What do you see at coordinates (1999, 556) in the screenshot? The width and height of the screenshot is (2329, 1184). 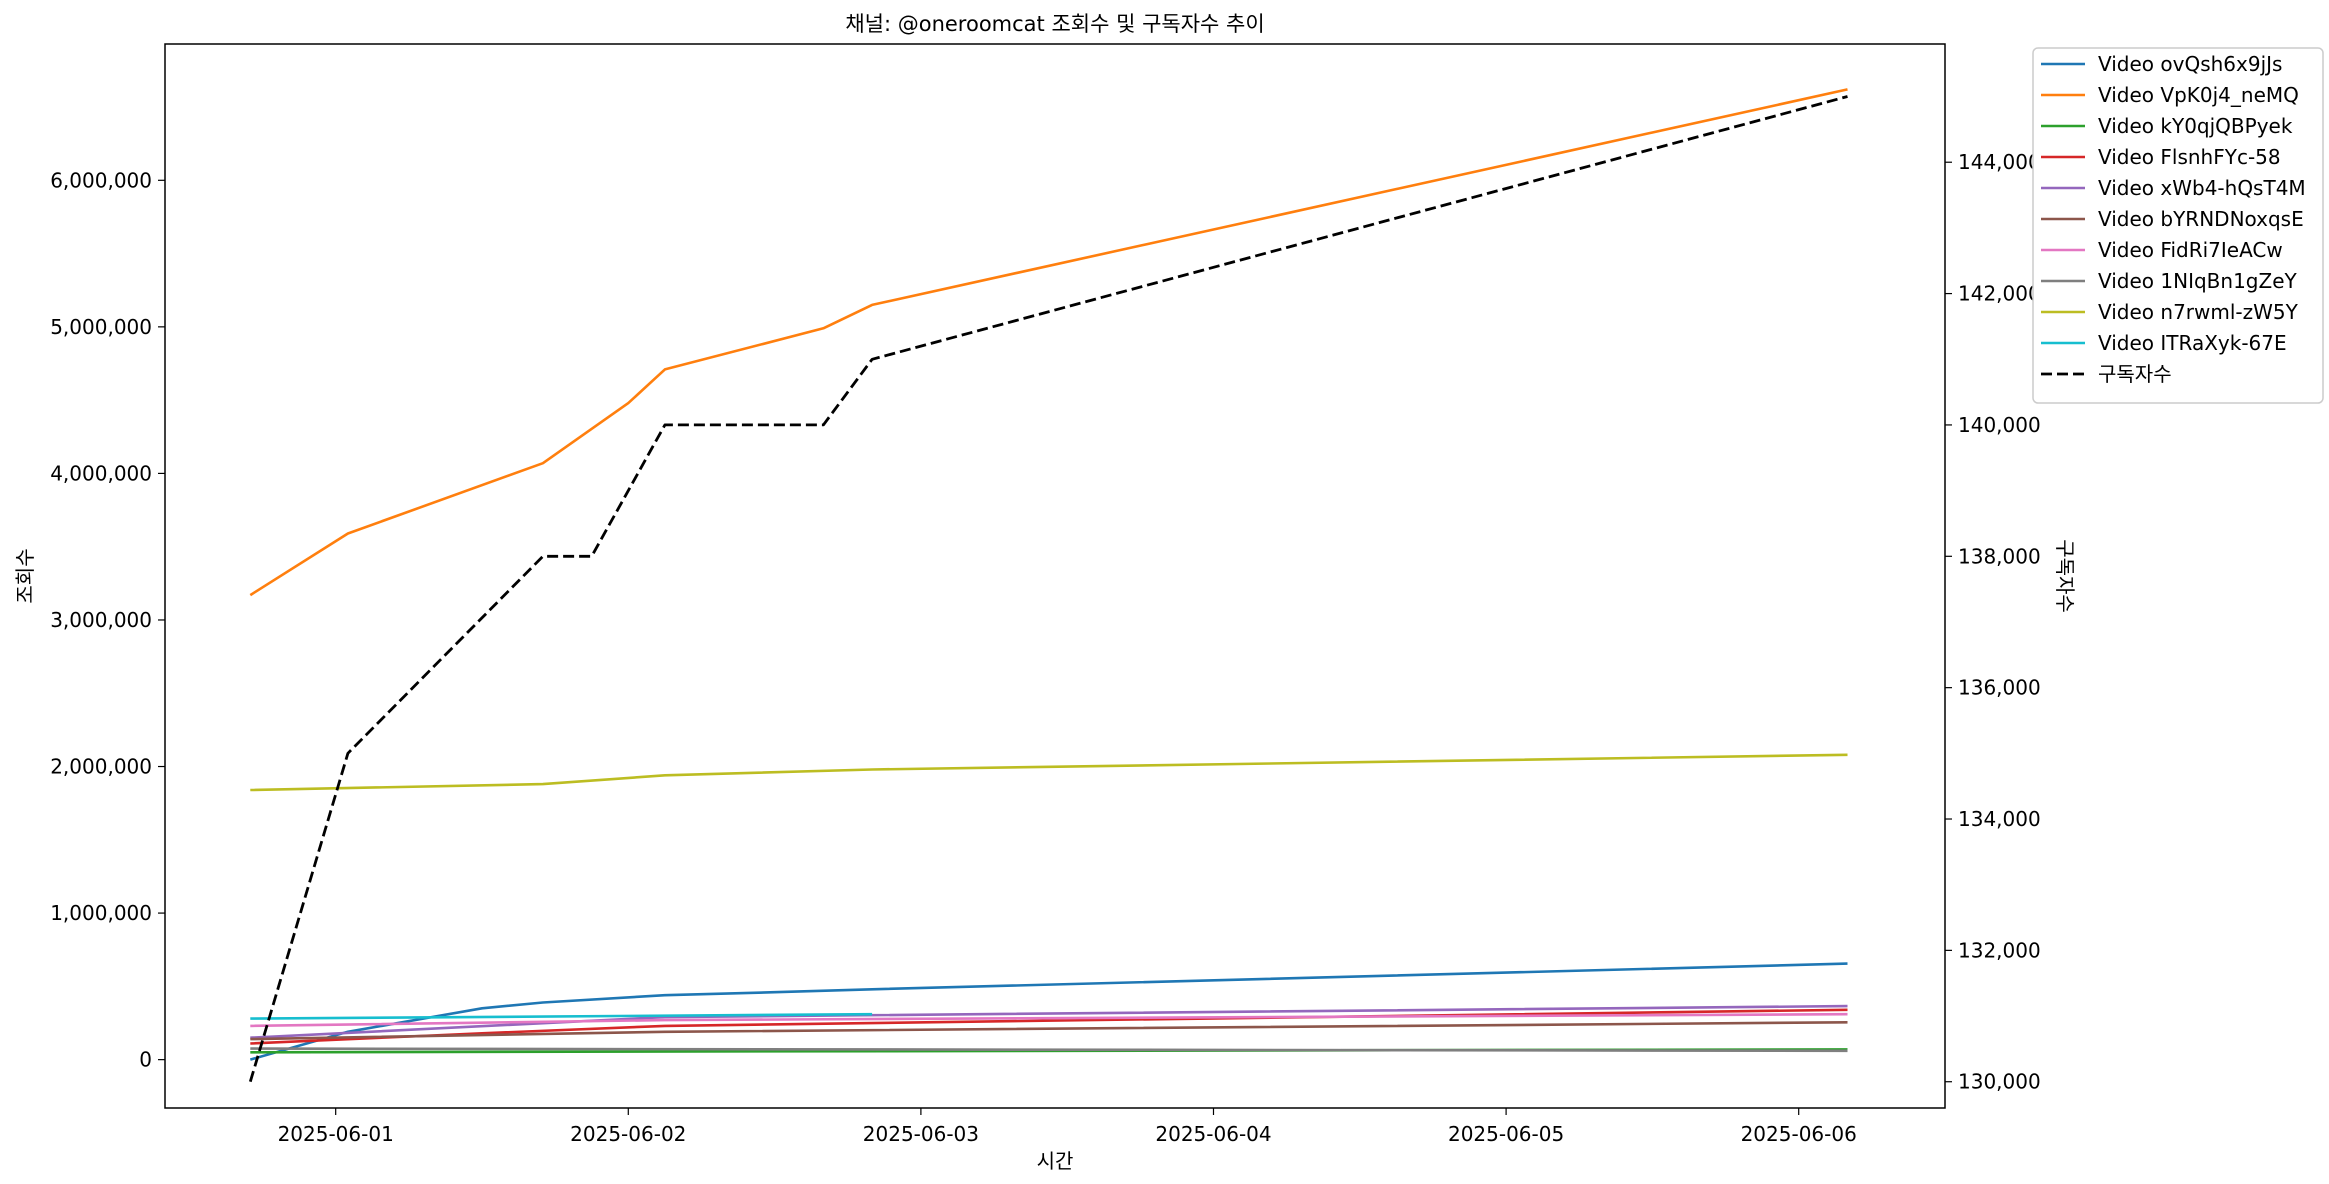 I see `y-right-tick-label: 138,000` at bounding box center [1999, 556].